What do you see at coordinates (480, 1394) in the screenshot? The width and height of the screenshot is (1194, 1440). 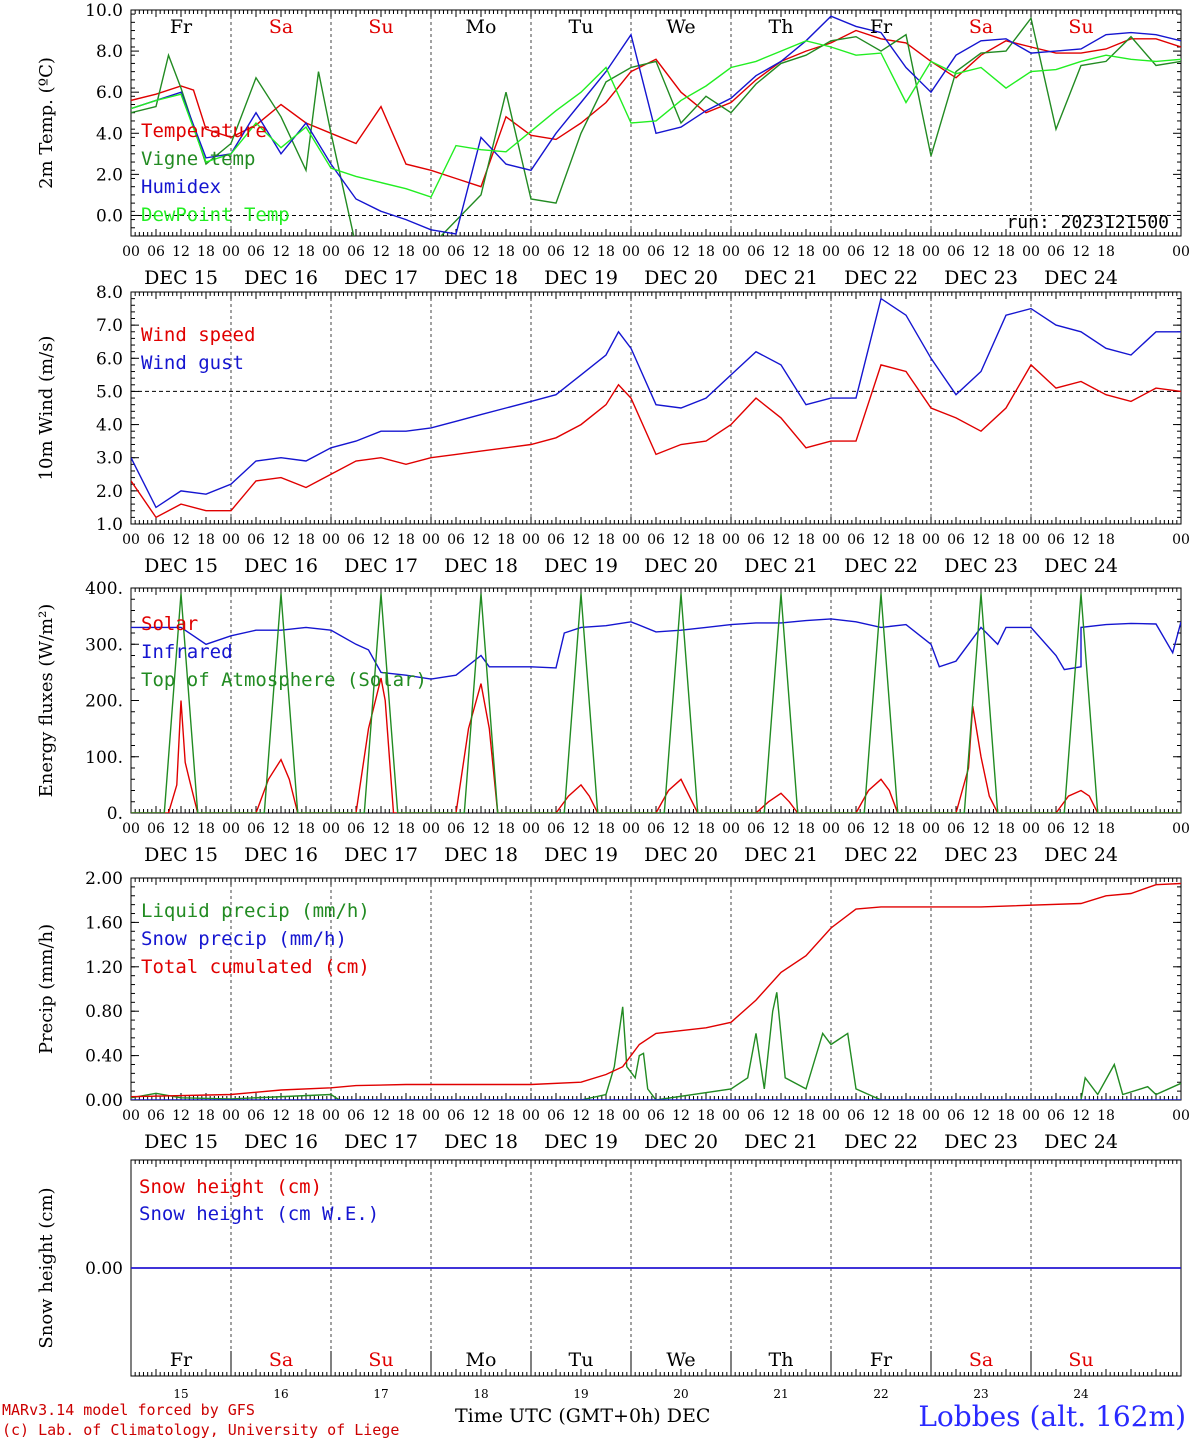 I see `day-number-label: 18` at bounding box center [480, 1394].